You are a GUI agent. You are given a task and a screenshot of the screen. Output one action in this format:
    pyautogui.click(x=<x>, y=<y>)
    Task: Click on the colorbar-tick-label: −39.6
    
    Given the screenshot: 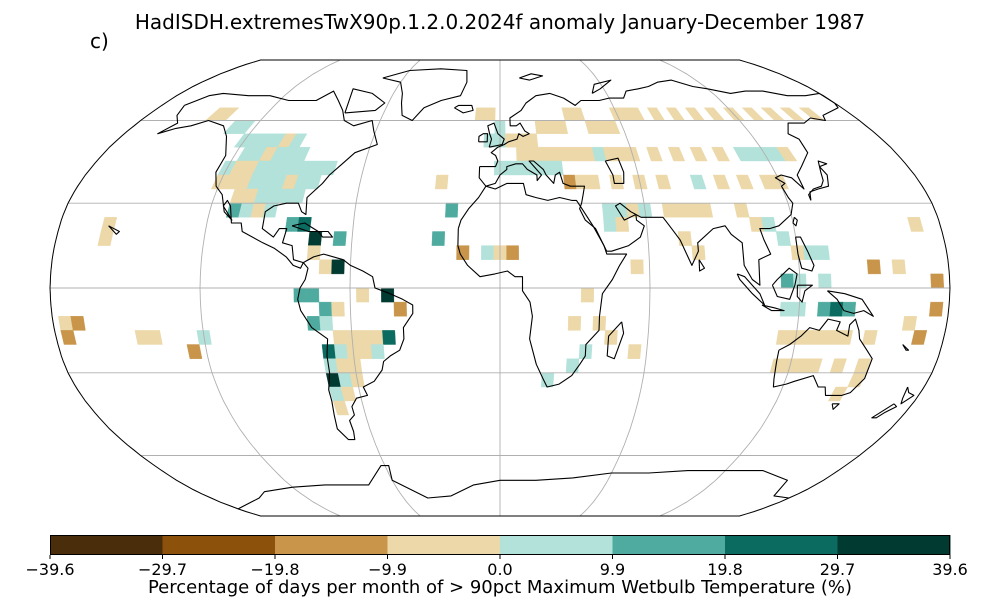 What is the action you would take?
    pyautogui.click(x=50, y=569)
    